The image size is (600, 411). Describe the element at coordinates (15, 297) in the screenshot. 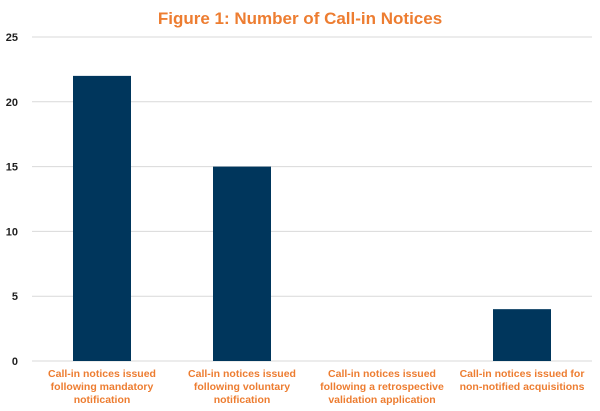

I see `y-tick-label: 5` at that location.